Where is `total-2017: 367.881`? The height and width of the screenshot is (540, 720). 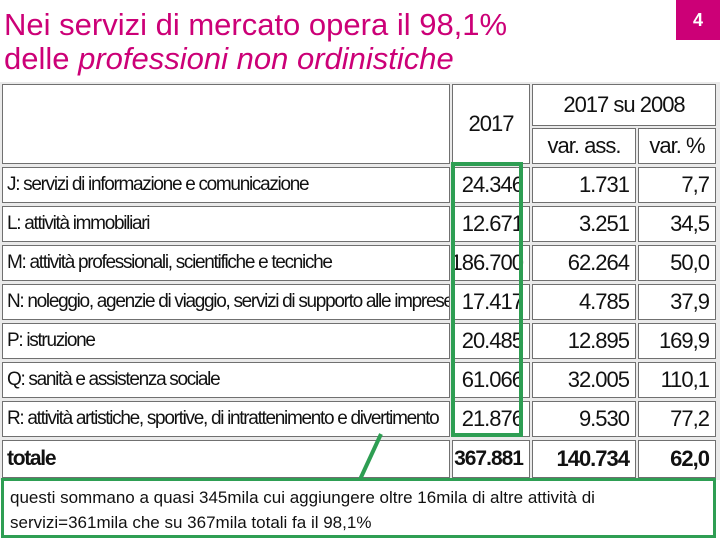
total-2017: 367.881 is located at coordinates (491, 459).